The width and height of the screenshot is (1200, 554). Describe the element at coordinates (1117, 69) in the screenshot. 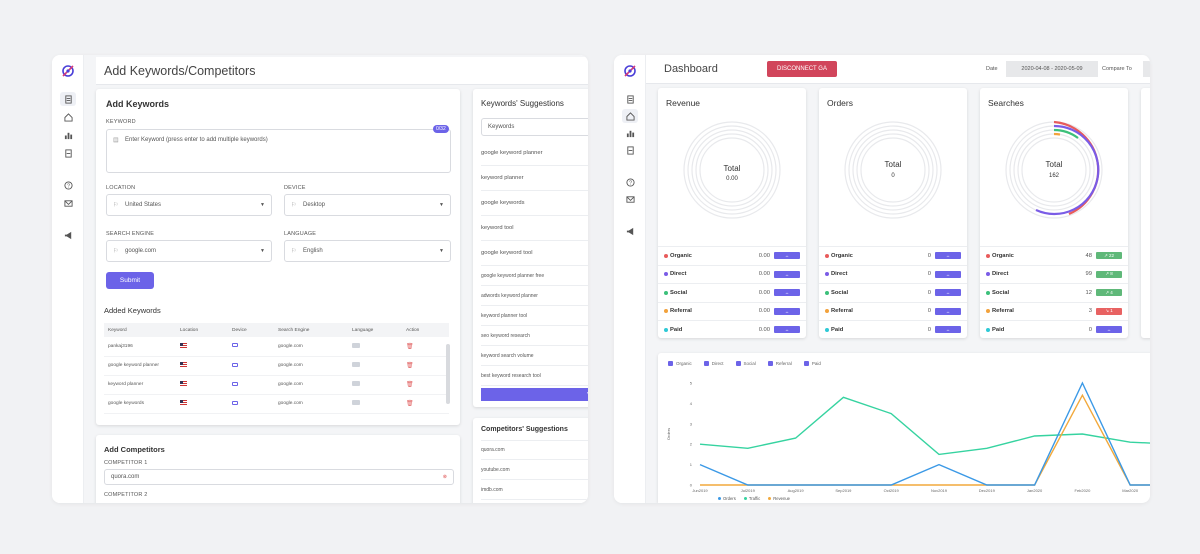

I see `compare-to-label: Compare To` at that location.